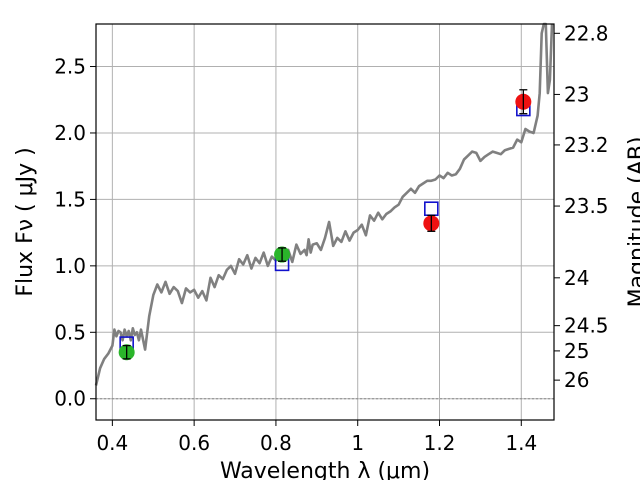  What do you see at coordinates (194, 443) in the screenshot?
I see `x-tick-label: 0.6` at bounding box center [194, 443].